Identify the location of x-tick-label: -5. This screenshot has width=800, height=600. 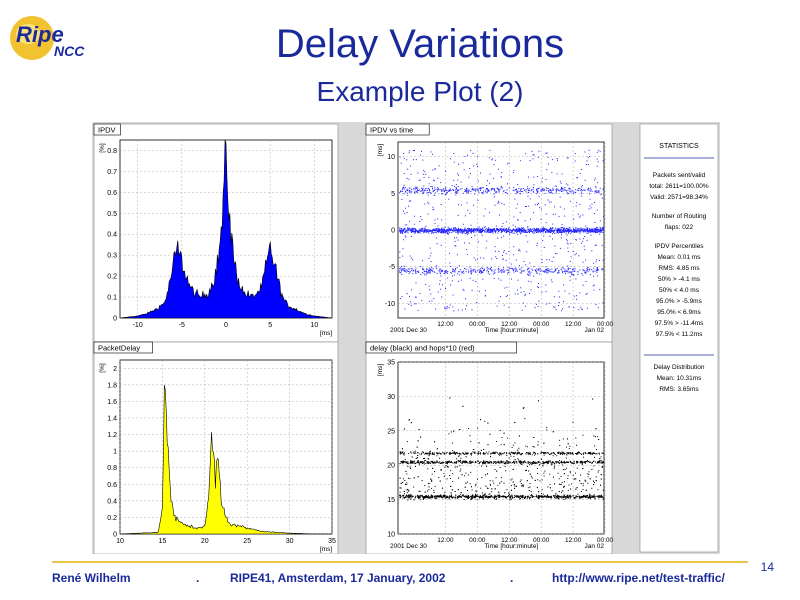
(182, 325).